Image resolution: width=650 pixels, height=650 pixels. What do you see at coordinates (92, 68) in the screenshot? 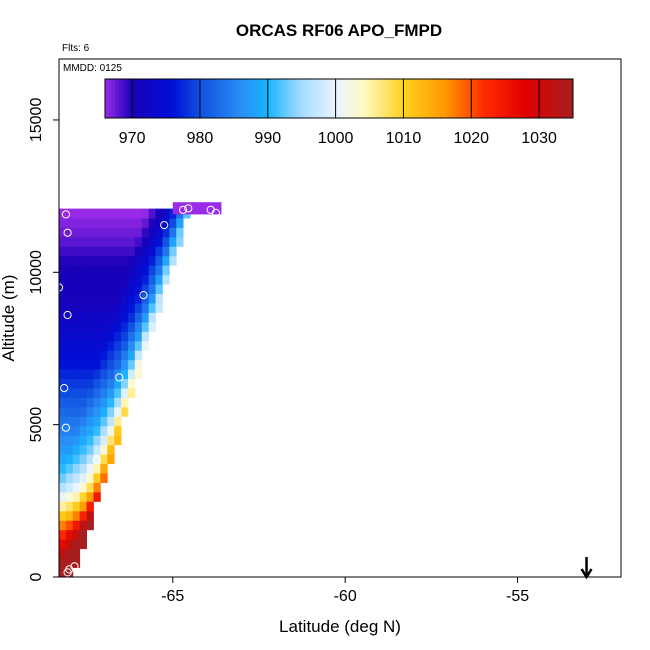
I see `date-note: MMDD: 0125` at bounding box center [92, 68].